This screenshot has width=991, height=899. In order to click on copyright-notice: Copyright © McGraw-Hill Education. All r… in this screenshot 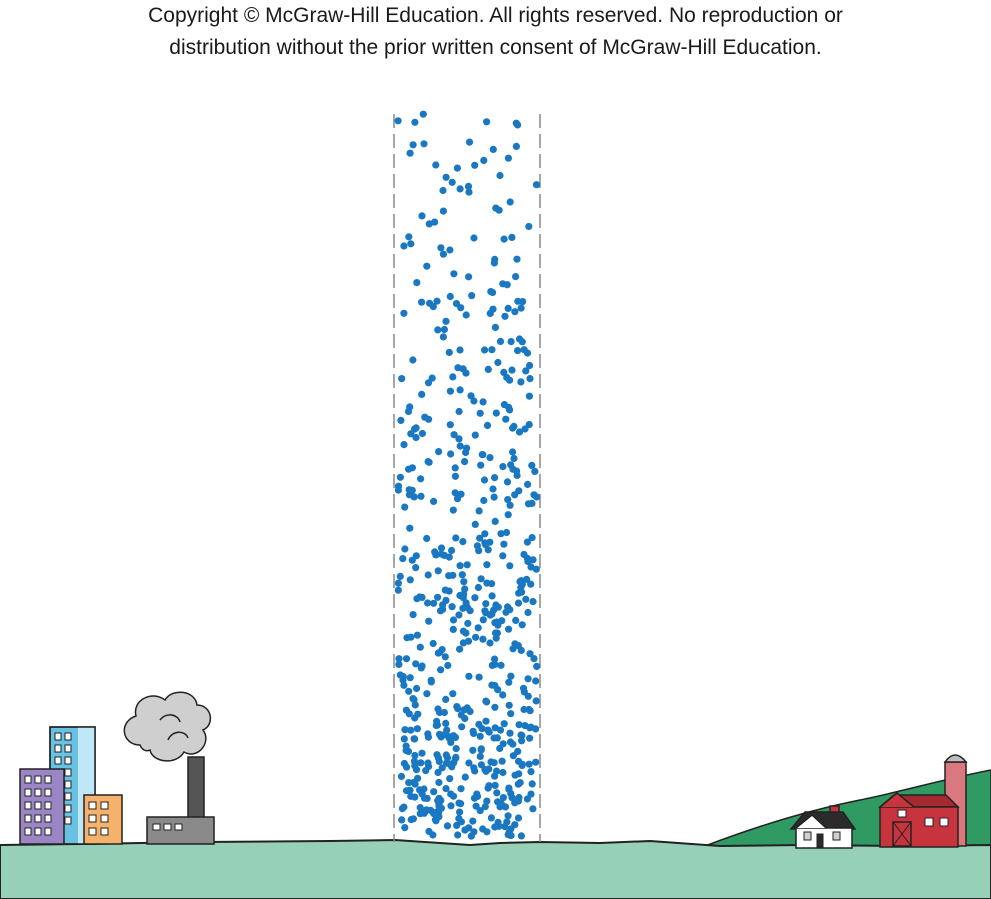, I will do `click(495, 32)`.